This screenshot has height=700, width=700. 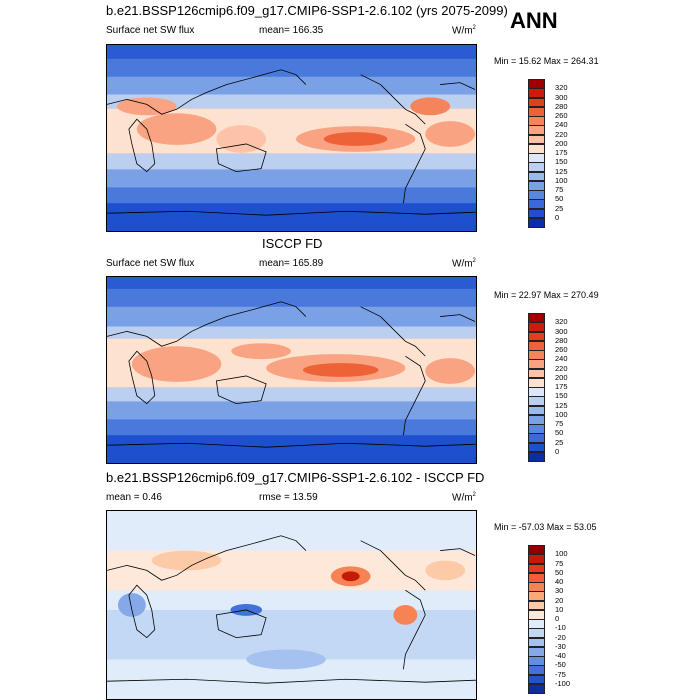 I want to click on colorbar-label: -40, so click(x=560, y=655).